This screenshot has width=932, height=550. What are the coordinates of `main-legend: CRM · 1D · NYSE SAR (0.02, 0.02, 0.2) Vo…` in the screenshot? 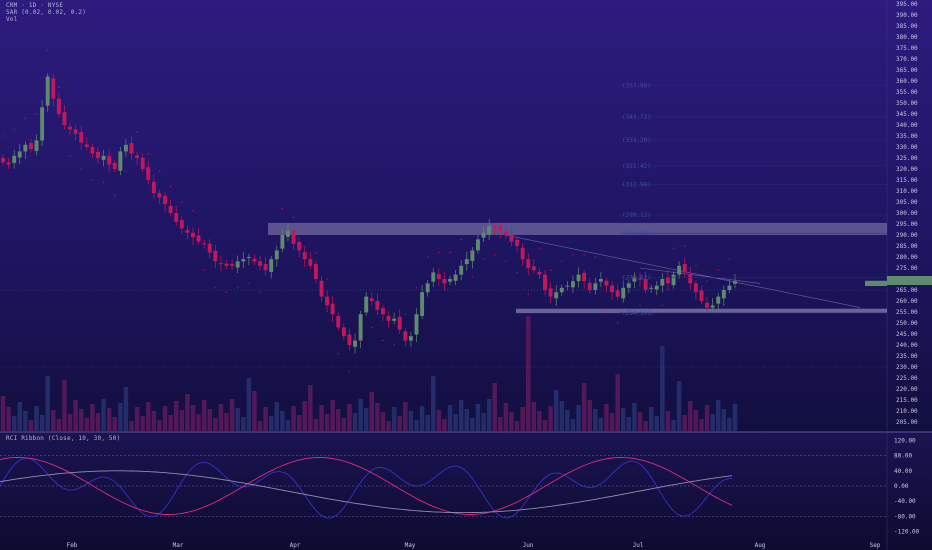 It's located at (46, 12).